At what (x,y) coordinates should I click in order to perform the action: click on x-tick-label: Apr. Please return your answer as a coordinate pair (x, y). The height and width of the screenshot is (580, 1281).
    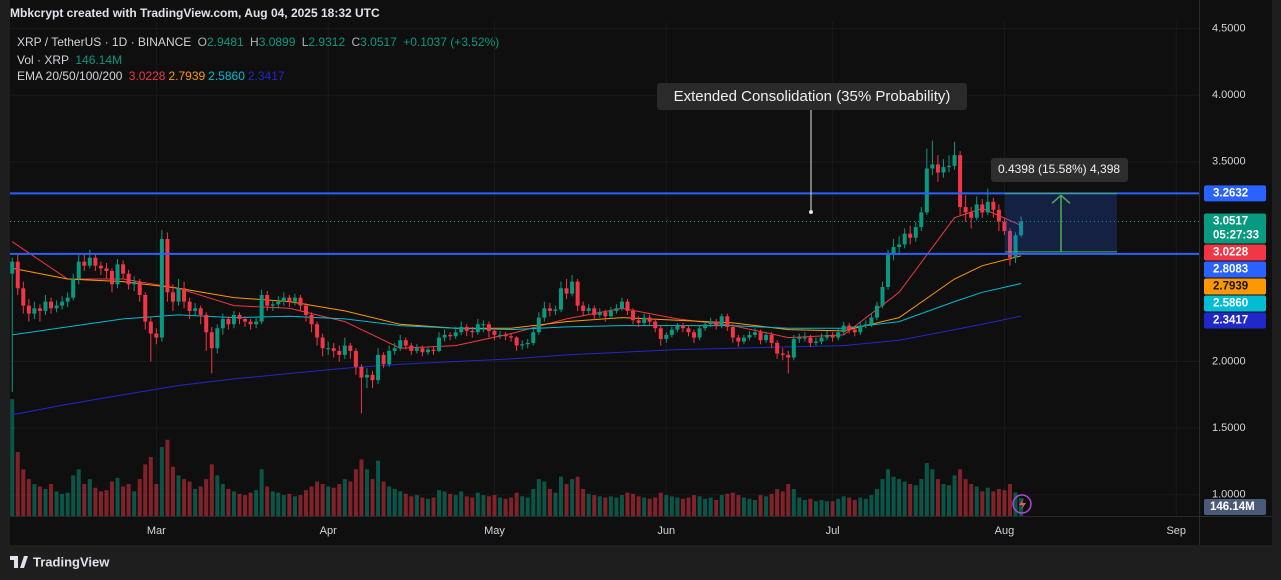
    Looking at the image, I should click on (328, 531).